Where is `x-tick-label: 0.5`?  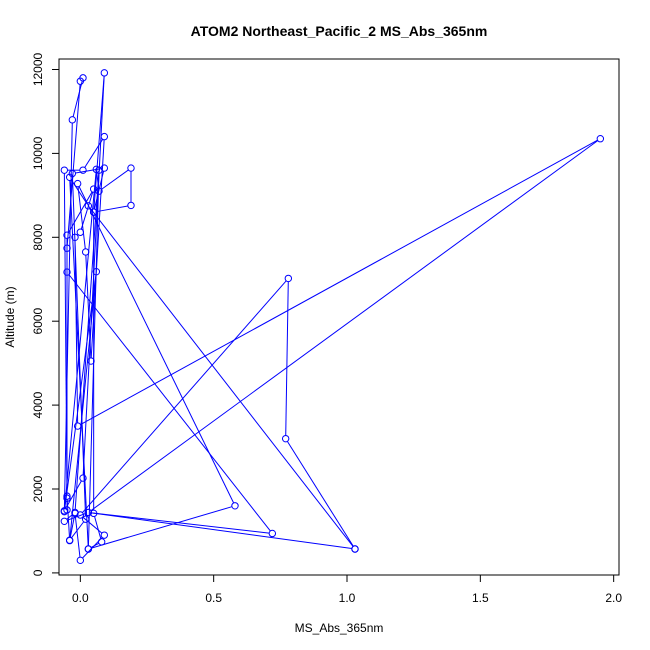
x-tick-label: 0.5 is located at coordinates (213, 598).